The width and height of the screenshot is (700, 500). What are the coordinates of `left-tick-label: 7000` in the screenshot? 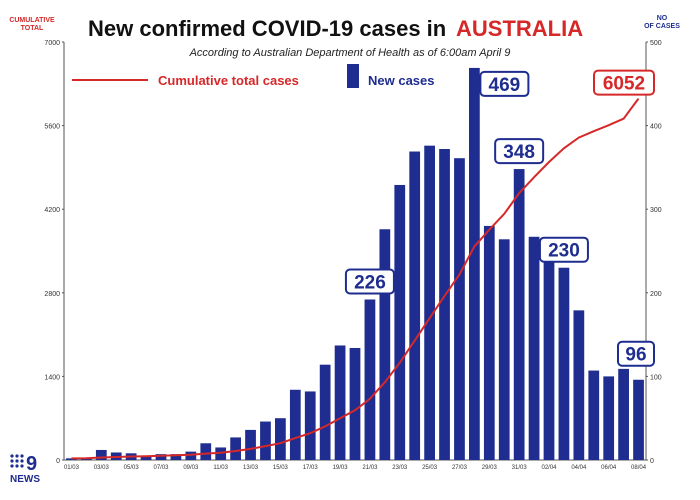 It's located at (52, 43).